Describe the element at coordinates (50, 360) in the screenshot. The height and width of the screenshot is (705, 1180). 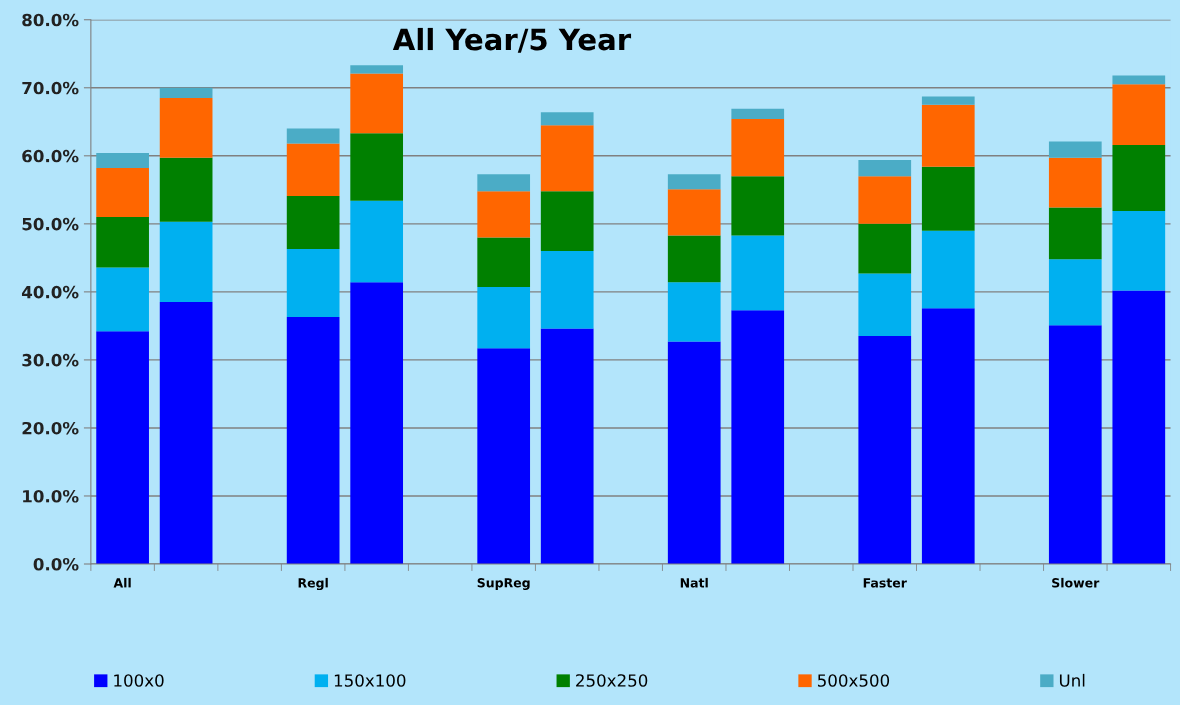
I see `y-tick-label: 30.0%` at that location.